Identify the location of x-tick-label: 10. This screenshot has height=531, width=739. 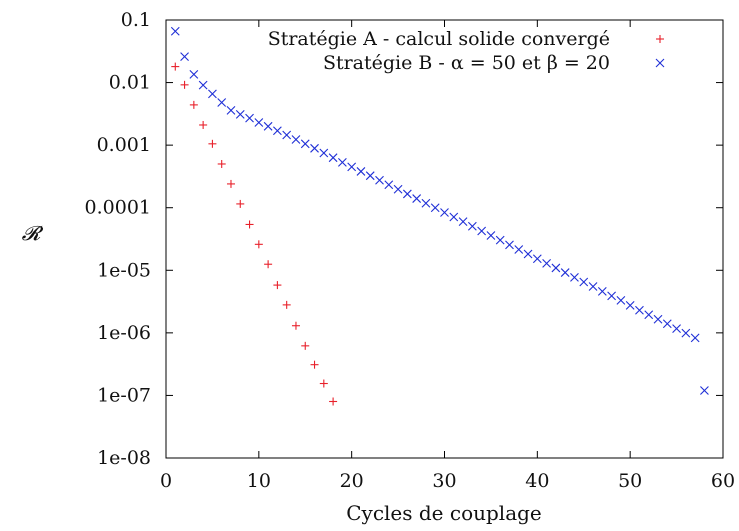
(259, 481).